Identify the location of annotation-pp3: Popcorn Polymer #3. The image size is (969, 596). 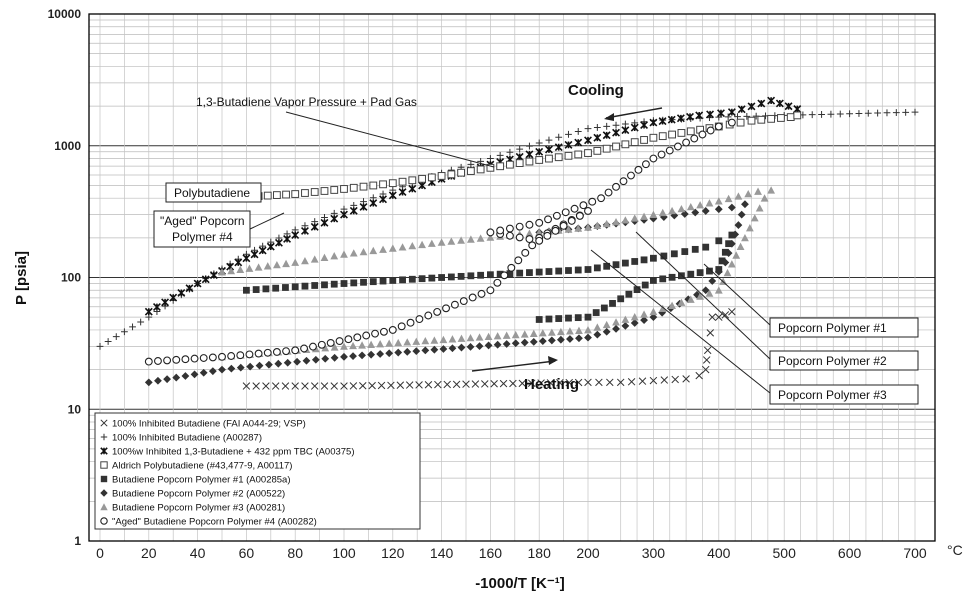
(832, 395).